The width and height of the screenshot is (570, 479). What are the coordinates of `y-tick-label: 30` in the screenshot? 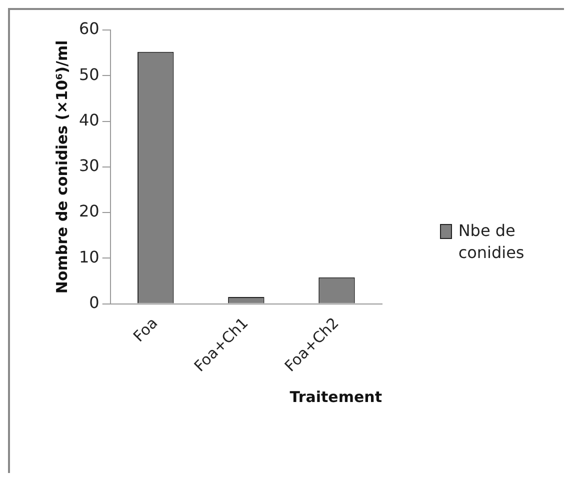 It's located at (89, 166).